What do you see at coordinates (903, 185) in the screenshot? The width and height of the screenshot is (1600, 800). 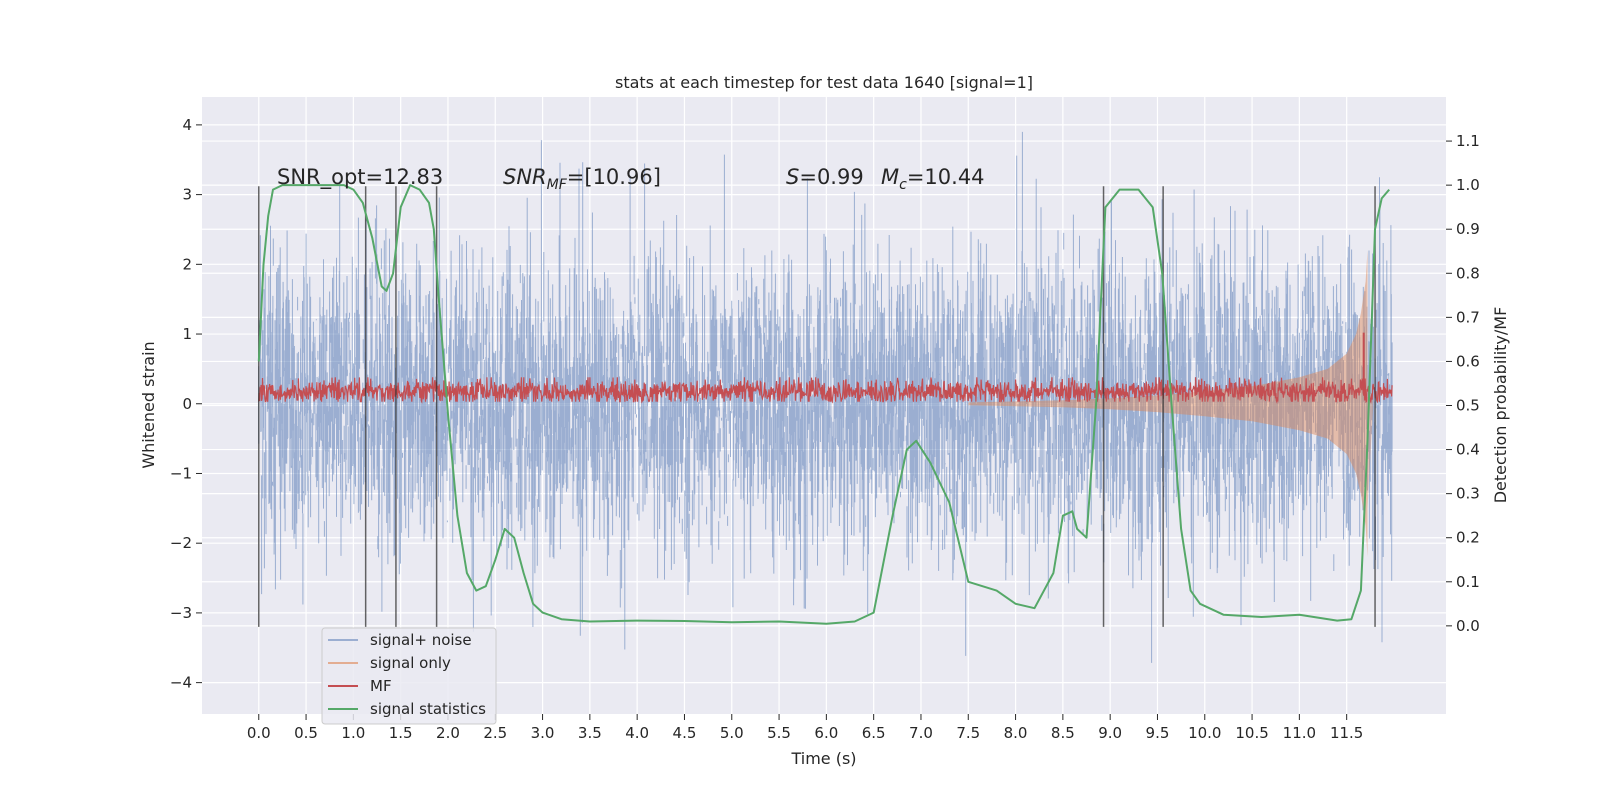 I see `annotation-mc-sub: c` at bounding box center [903, 185].